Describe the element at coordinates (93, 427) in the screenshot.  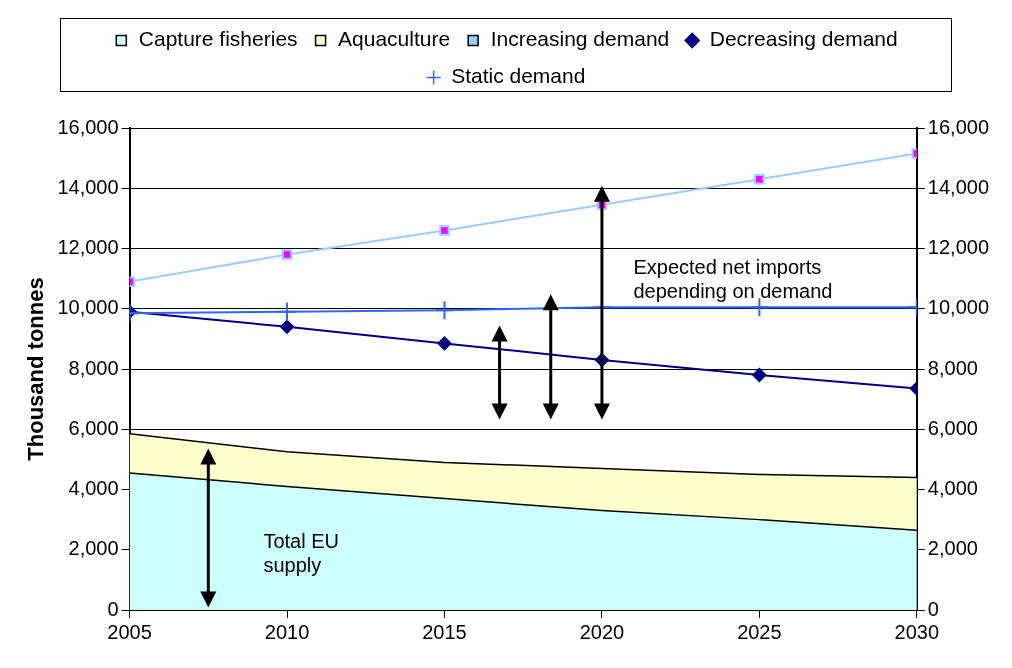
I see `y-tick-label: 6,000` at that location.